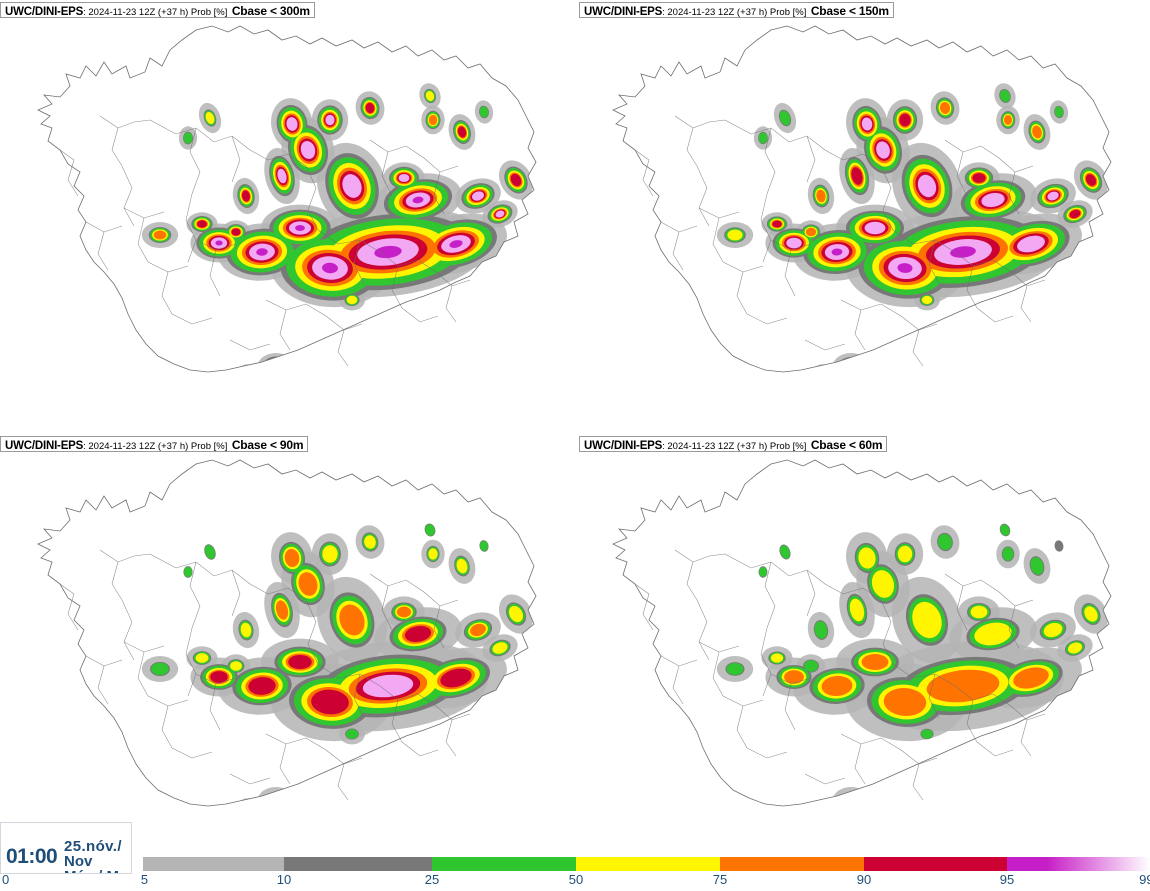  Describe the element at coordinates (6, 879) in the screenshot. I see `colorbar-zero-label: 0` at that location.